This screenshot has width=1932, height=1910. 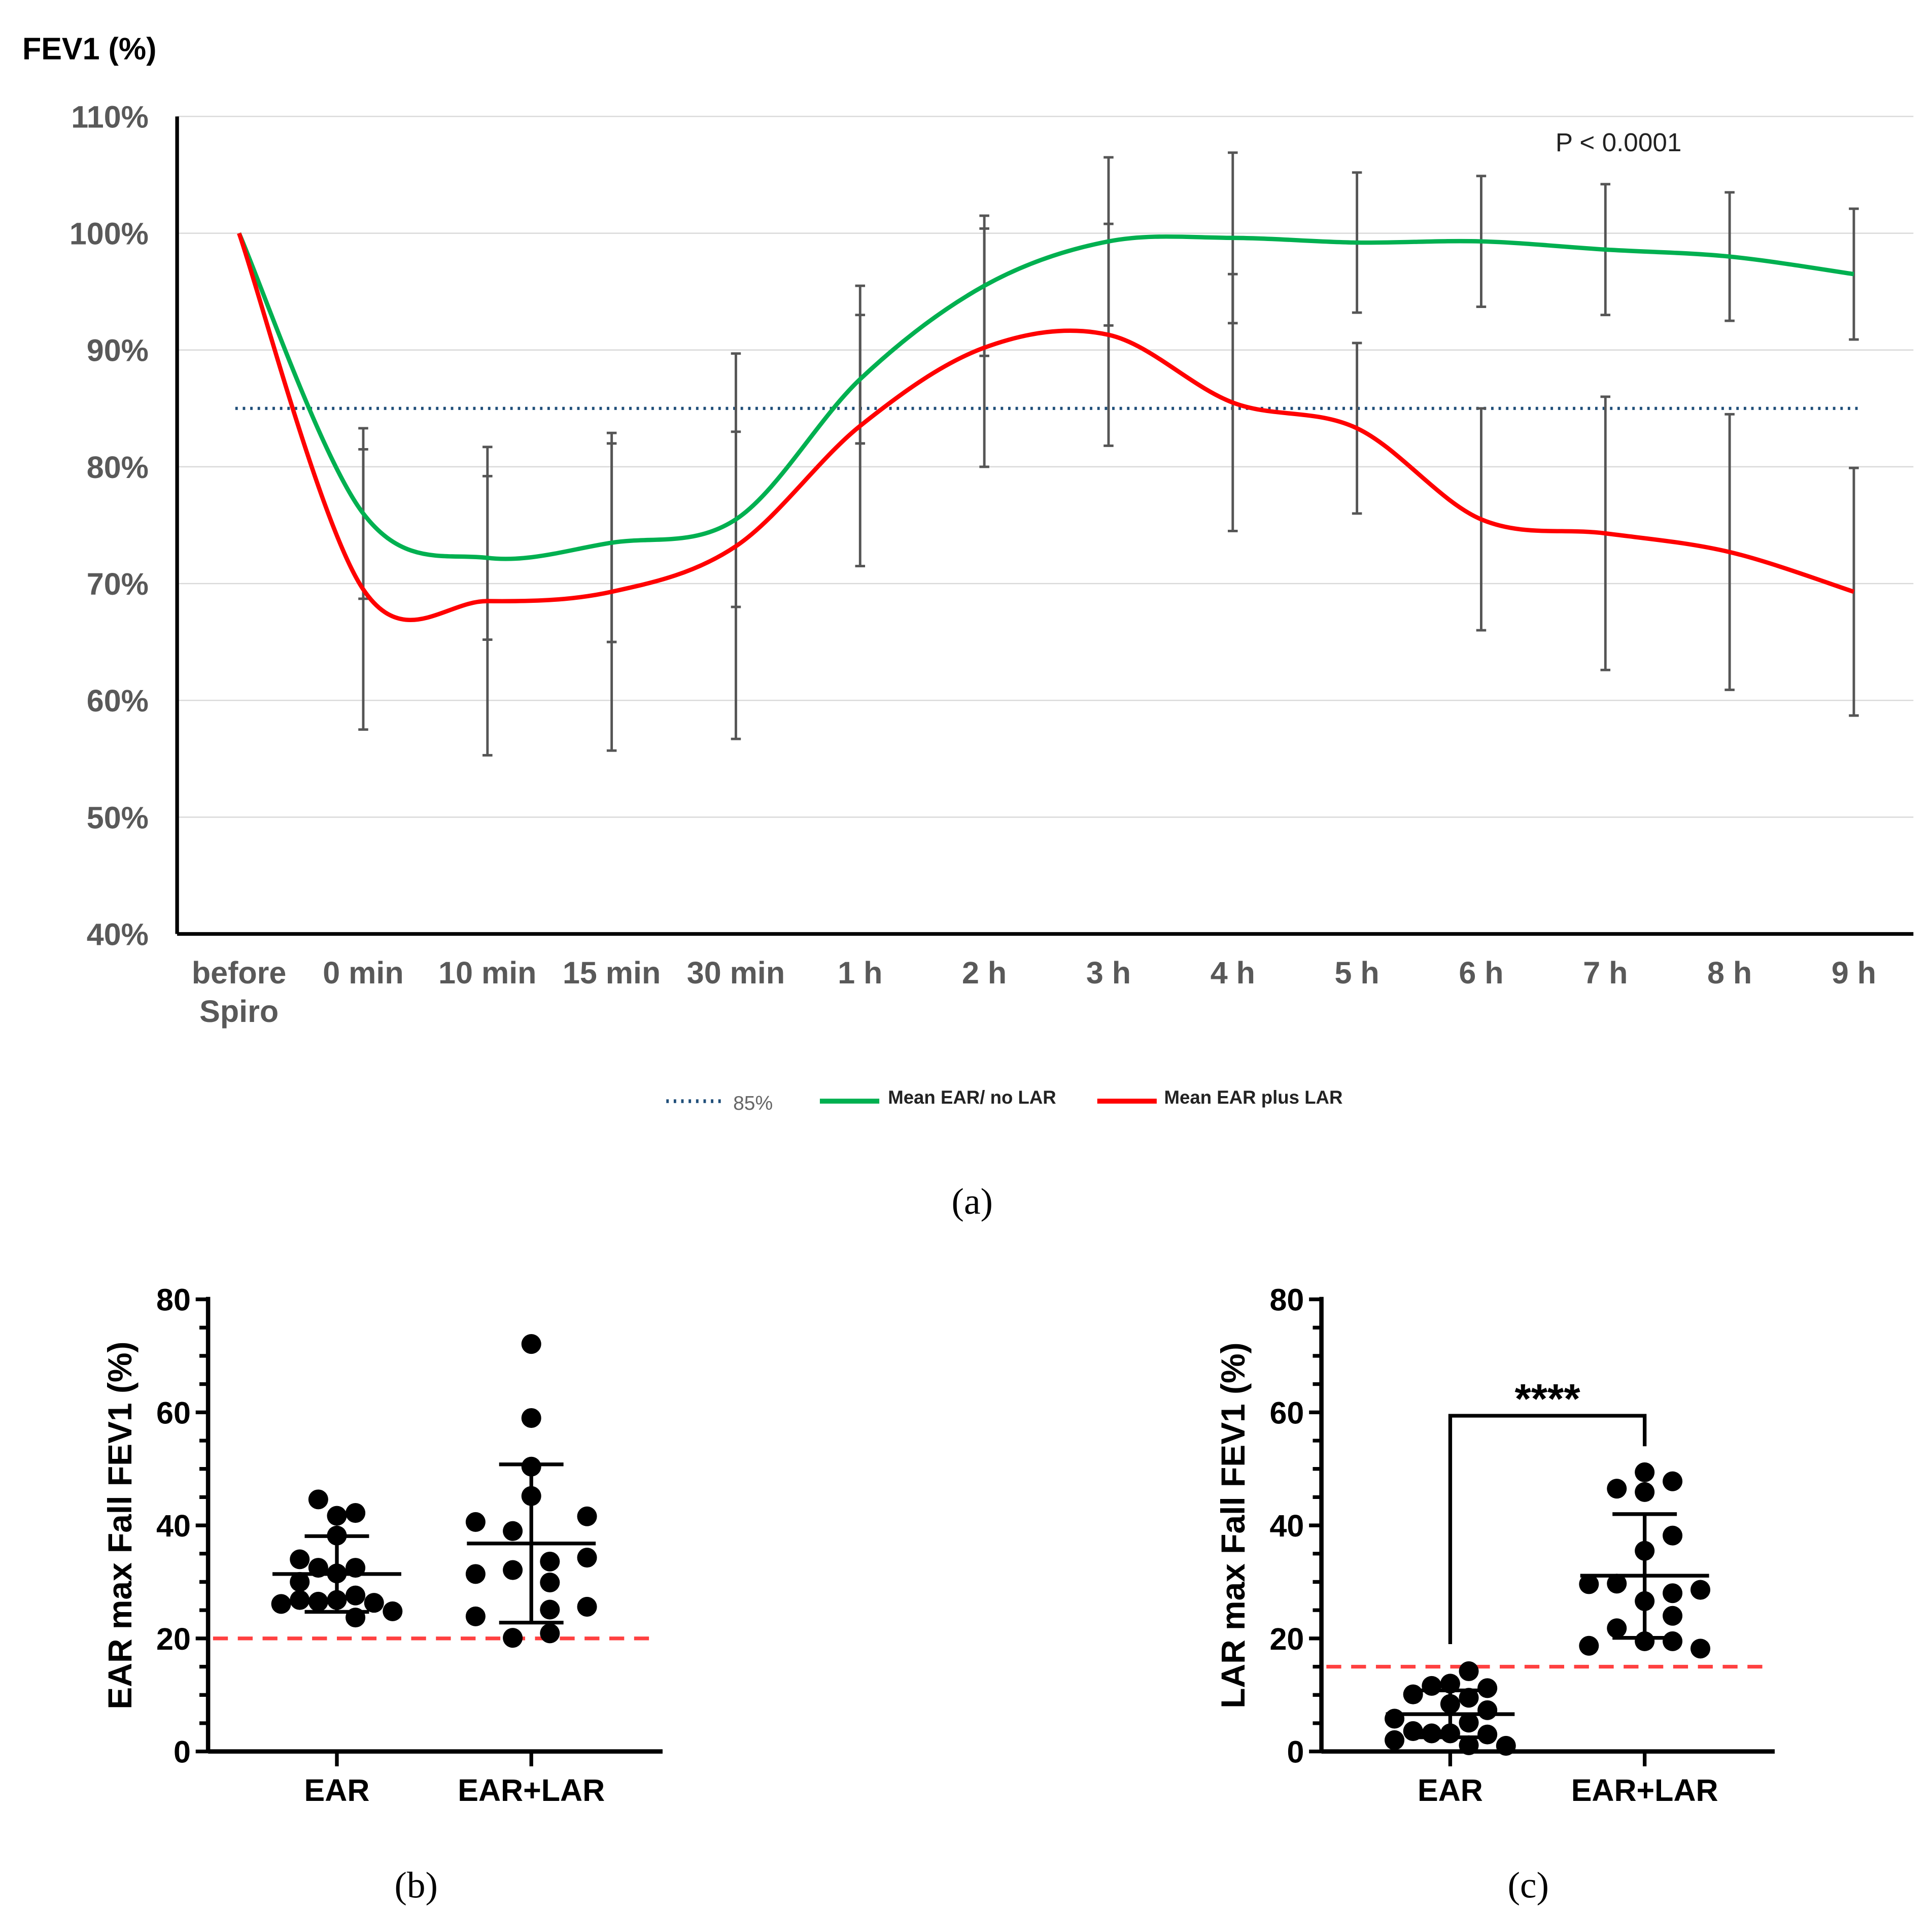 What do you see at coordinates (1528, 1885) in the screenshot?
I see `panel-caption-c: (c)` at bounding box center [1528, 1885].